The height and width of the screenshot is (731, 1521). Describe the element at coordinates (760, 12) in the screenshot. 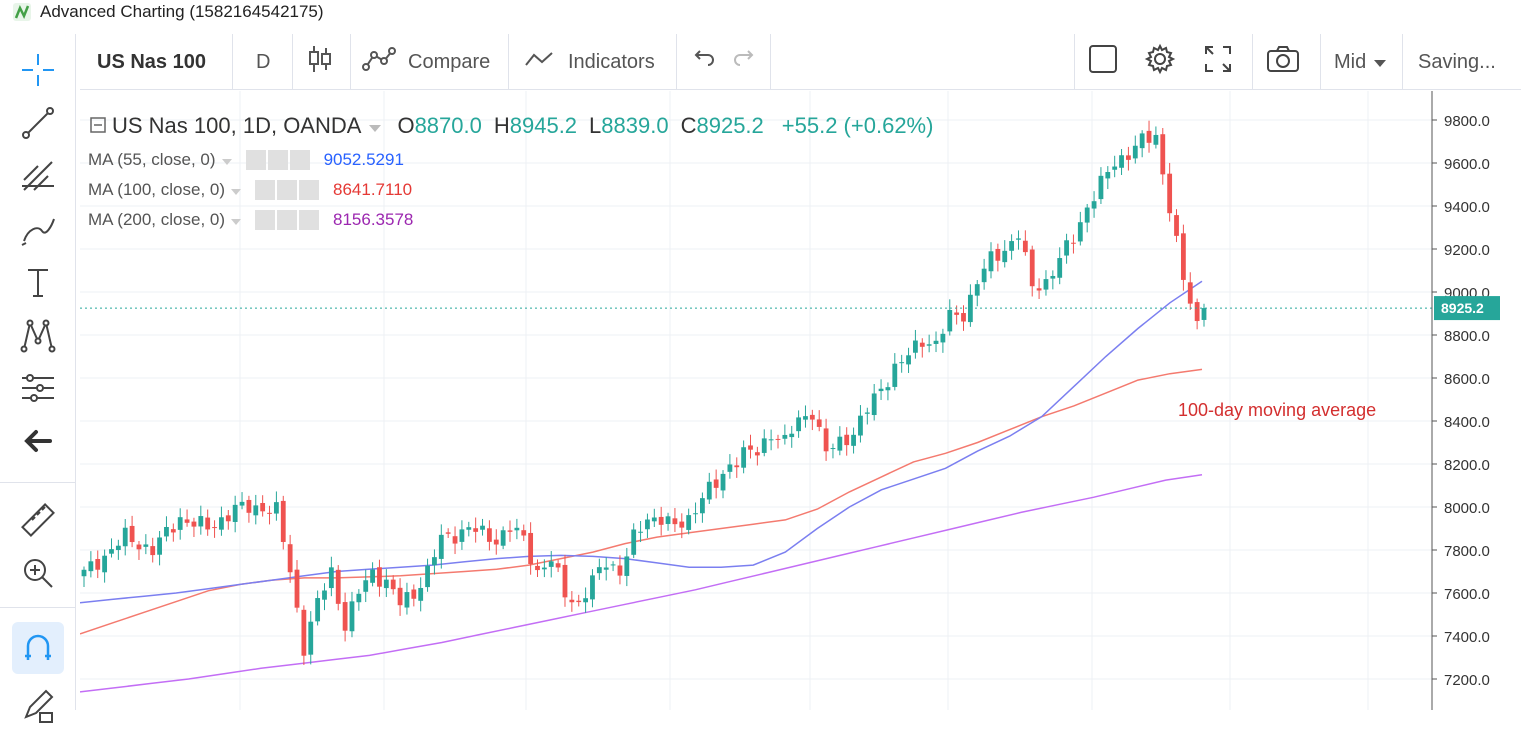

I see `window-titlebar: Advanced Charting (1582164542175)` at that location.